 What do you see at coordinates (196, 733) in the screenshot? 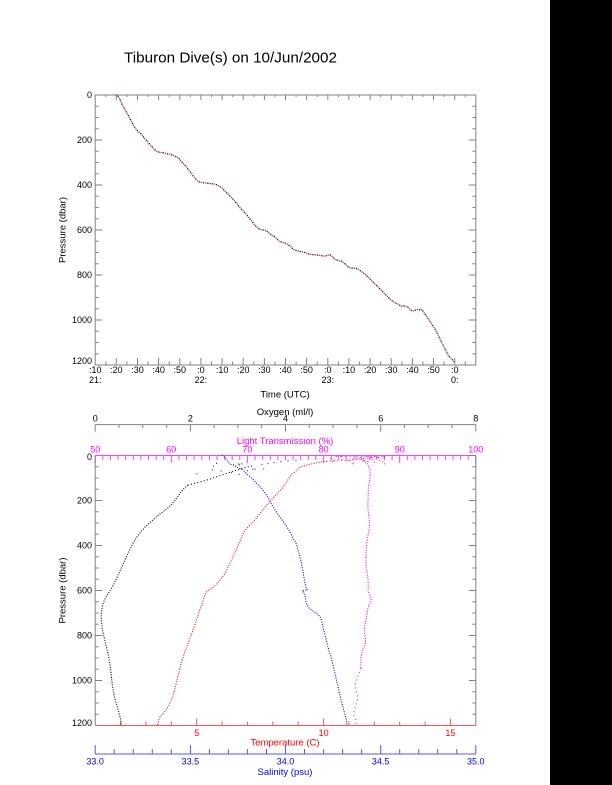
I see `svg-text: 5` at bounding box center [196, 733].